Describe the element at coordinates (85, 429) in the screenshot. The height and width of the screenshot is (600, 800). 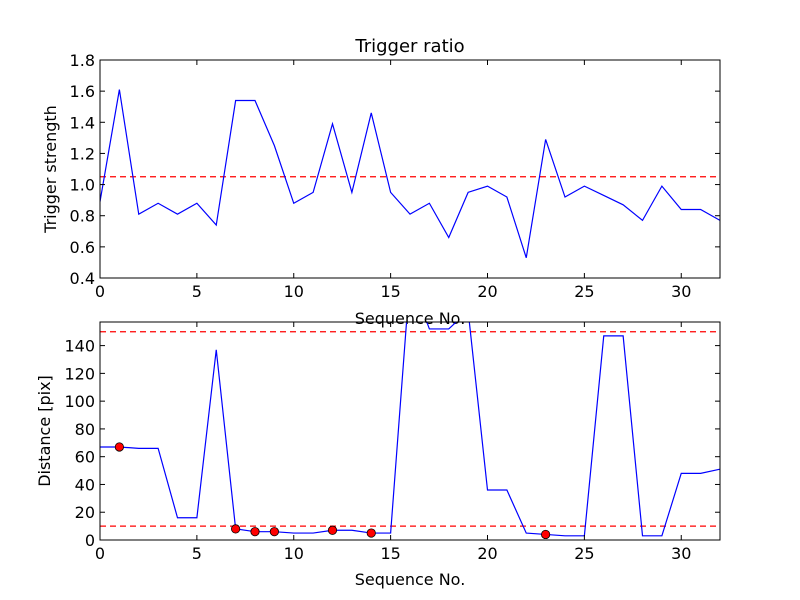
I see `chart-1-ytick-label-4: 80` at that location.